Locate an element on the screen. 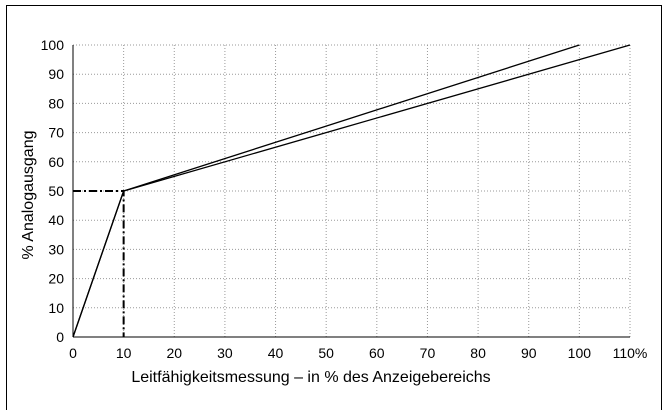 This screenshot has height=410, width=670. y-tick-label: 40 is located at coordinates (56, 220).